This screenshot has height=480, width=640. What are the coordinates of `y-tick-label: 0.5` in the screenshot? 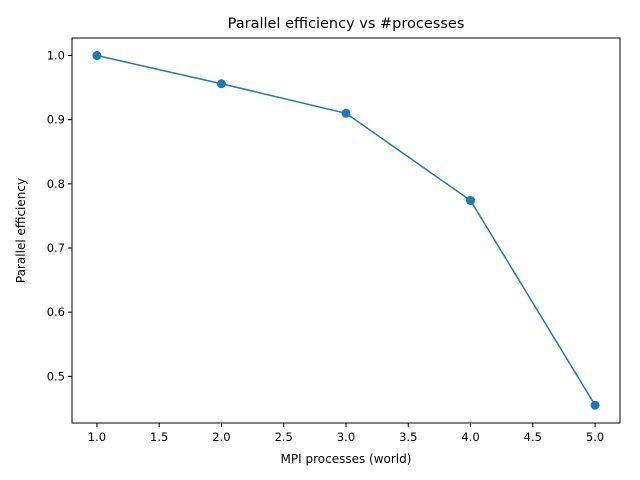 It's located at (56, 376).